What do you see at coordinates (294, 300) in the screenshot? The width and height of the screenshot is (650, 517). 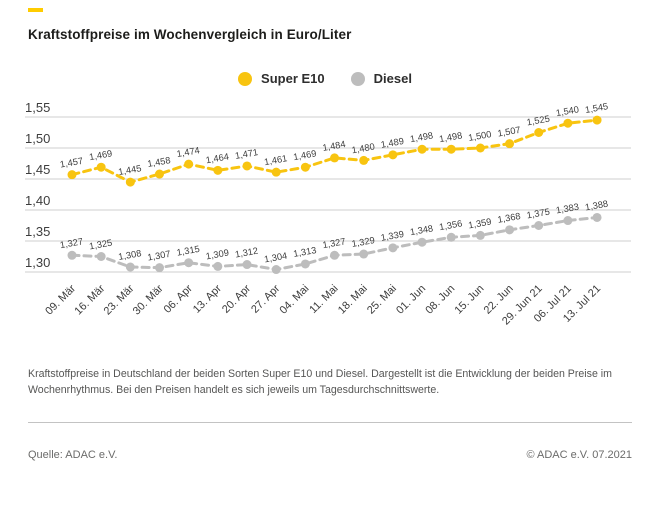 I see `x-tick-label: 04. Mai` at bounding box center [294, 300].